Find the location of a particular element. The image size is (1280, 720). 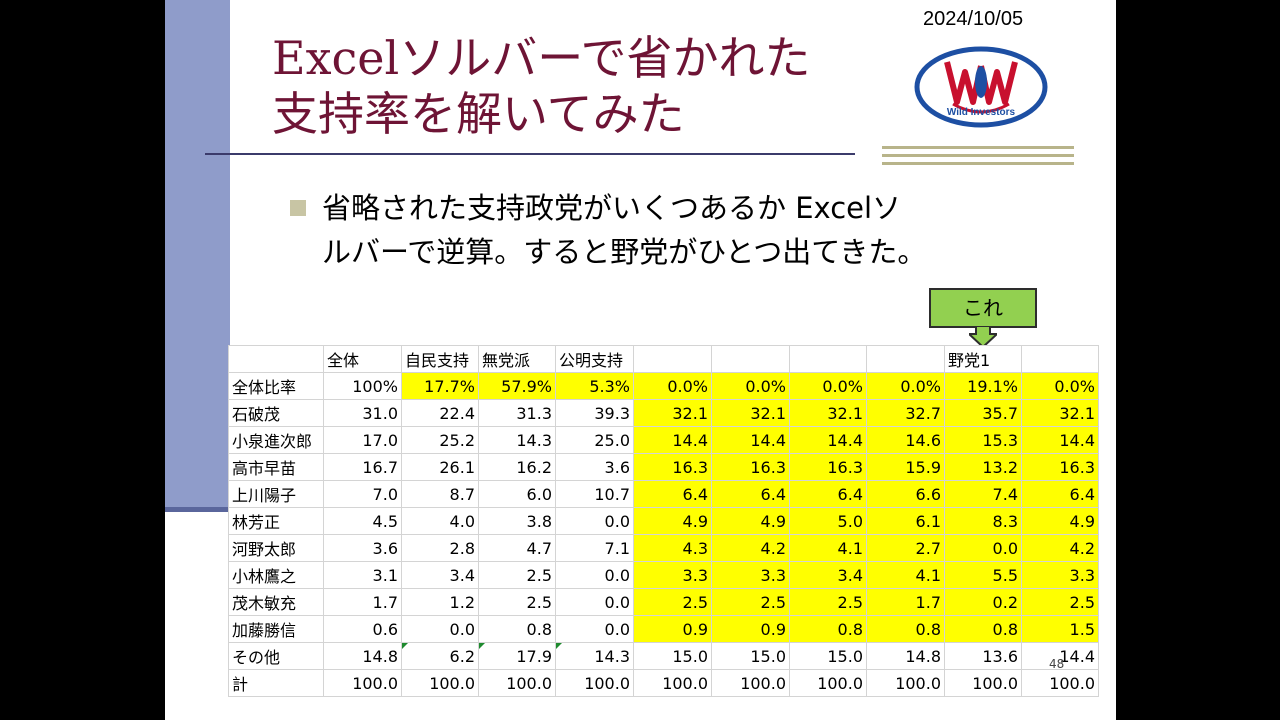

table-row: 小林鷹之 3.1 3.4 2.5 0.0 3.3 3.3 3.4 4.1 5.5 3.3 is located at coordinates (663, 575).